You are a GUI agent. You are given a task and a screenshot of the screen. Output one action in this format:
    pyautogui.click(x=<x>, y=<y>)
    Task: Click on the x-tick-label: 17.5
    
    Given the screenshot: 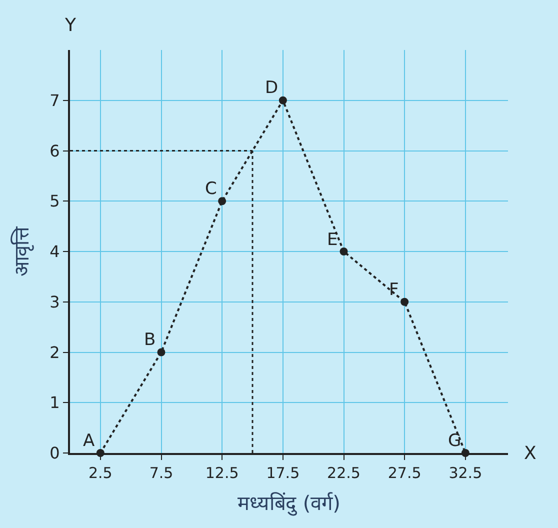 What is the action you would take?
    pyautogui.click(x=283, y=473)
    